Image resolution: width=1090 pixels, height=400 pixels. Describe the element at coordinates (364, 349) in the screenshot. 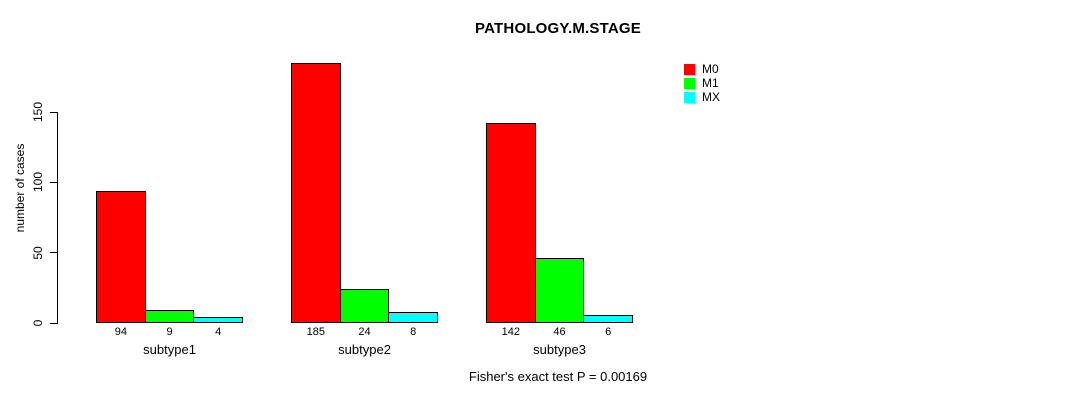

I see `category-label-subtype2: subtype2` at that location.